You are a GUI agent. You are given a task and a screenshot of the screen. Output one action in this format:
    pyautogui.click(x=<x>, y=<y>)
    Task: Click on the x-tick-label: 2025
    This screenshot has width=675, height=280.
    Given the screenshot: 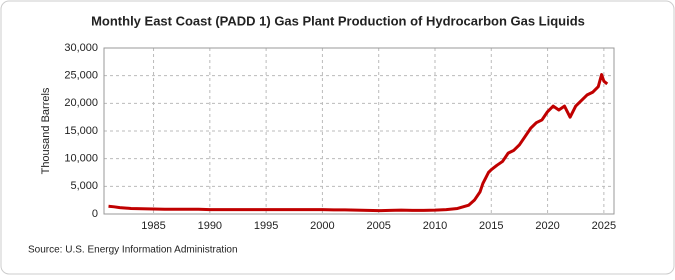 What is the action you would take?
    pyautogui.click(x=604, y=226)
    